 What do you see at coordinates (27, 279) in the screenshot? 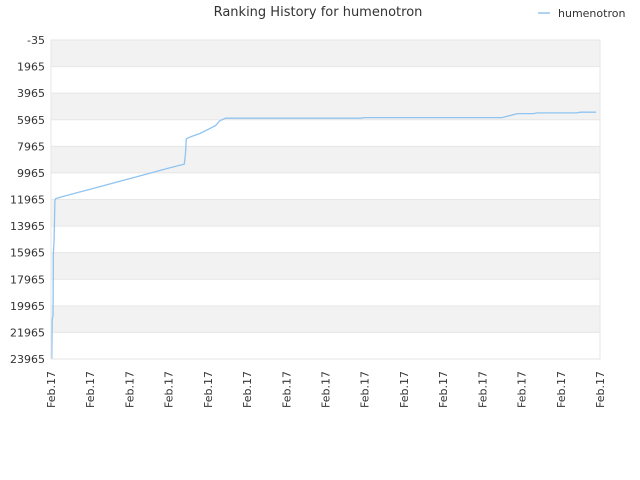
I see `y-tick-label: 17965` at bounding box center [27, 279].